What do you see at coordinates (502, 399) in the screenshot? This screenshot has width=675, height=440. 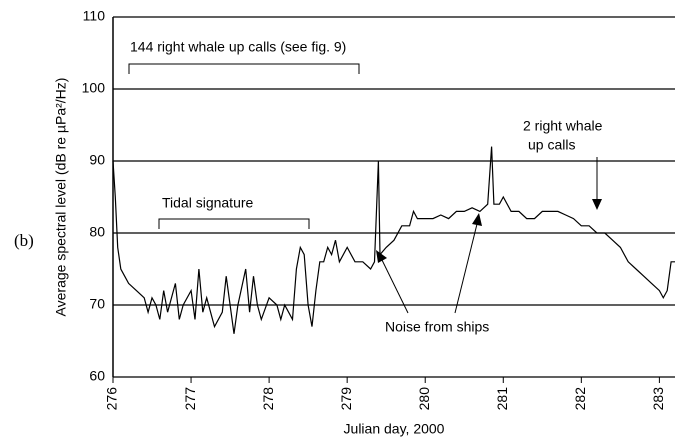 I see `x-tick-label: 281` at bounding box center [502, 399].